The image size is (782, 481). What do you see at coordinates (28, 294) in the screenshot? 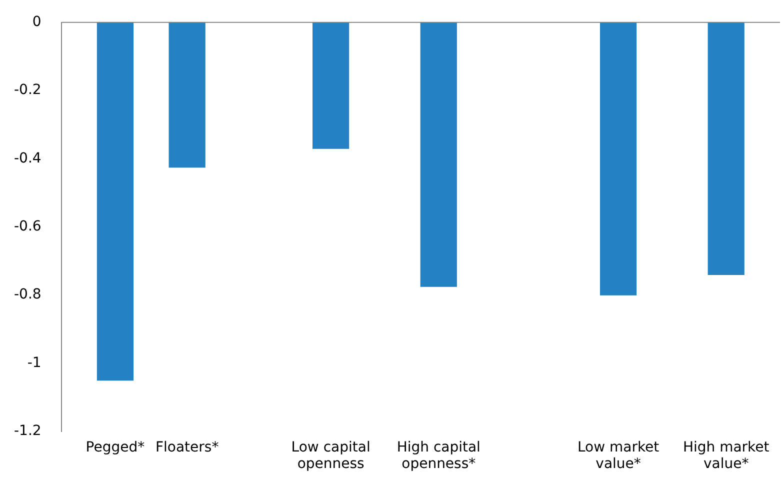
I see `y-tick-label: -0.8` at bounding box center [28, 294].